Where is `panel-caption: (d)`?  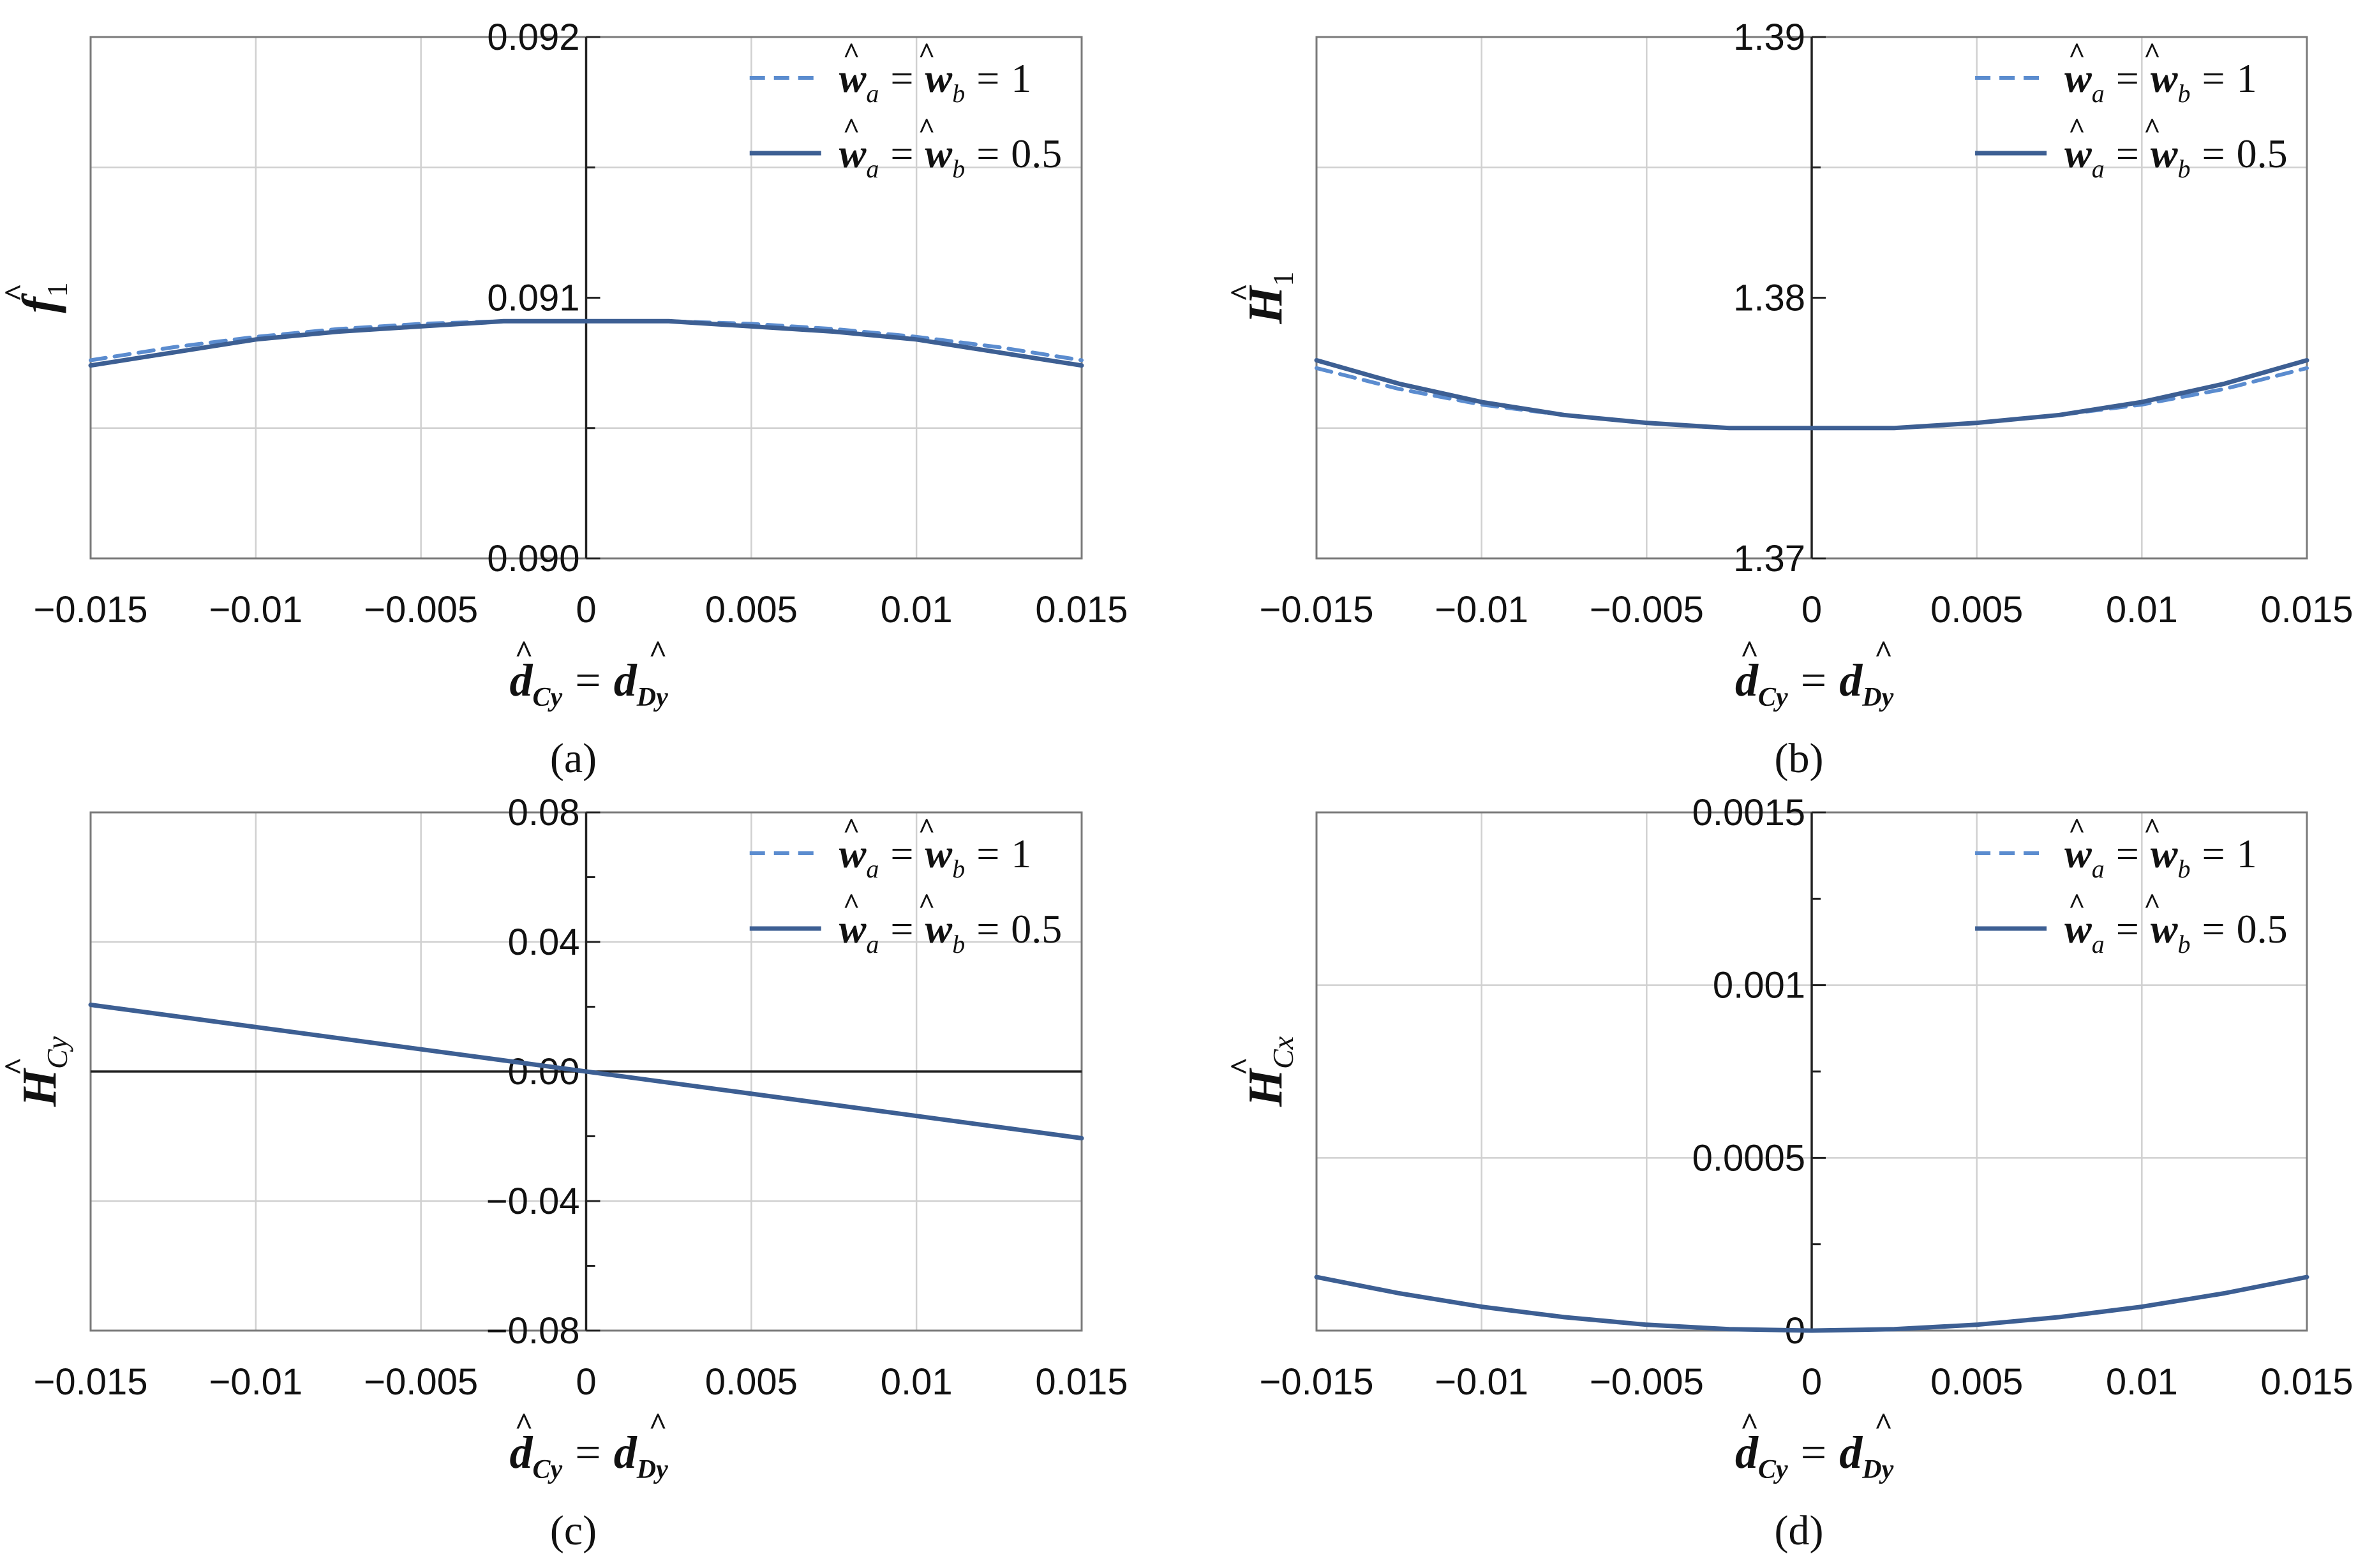 panel-caption: (d) is located at coordinates (1799, 1530).